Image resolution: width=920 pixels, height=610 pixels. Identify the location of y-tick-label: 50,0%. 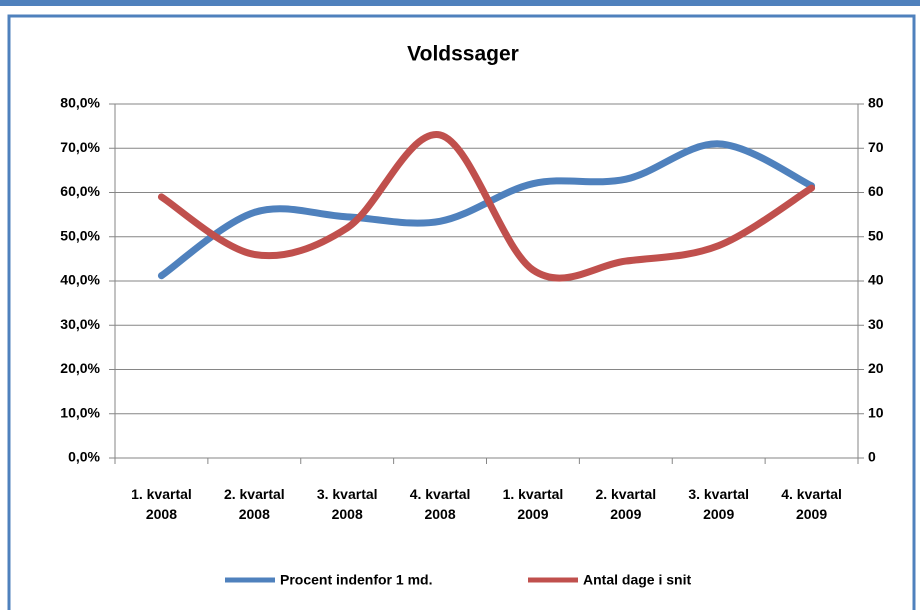
(80, 235).